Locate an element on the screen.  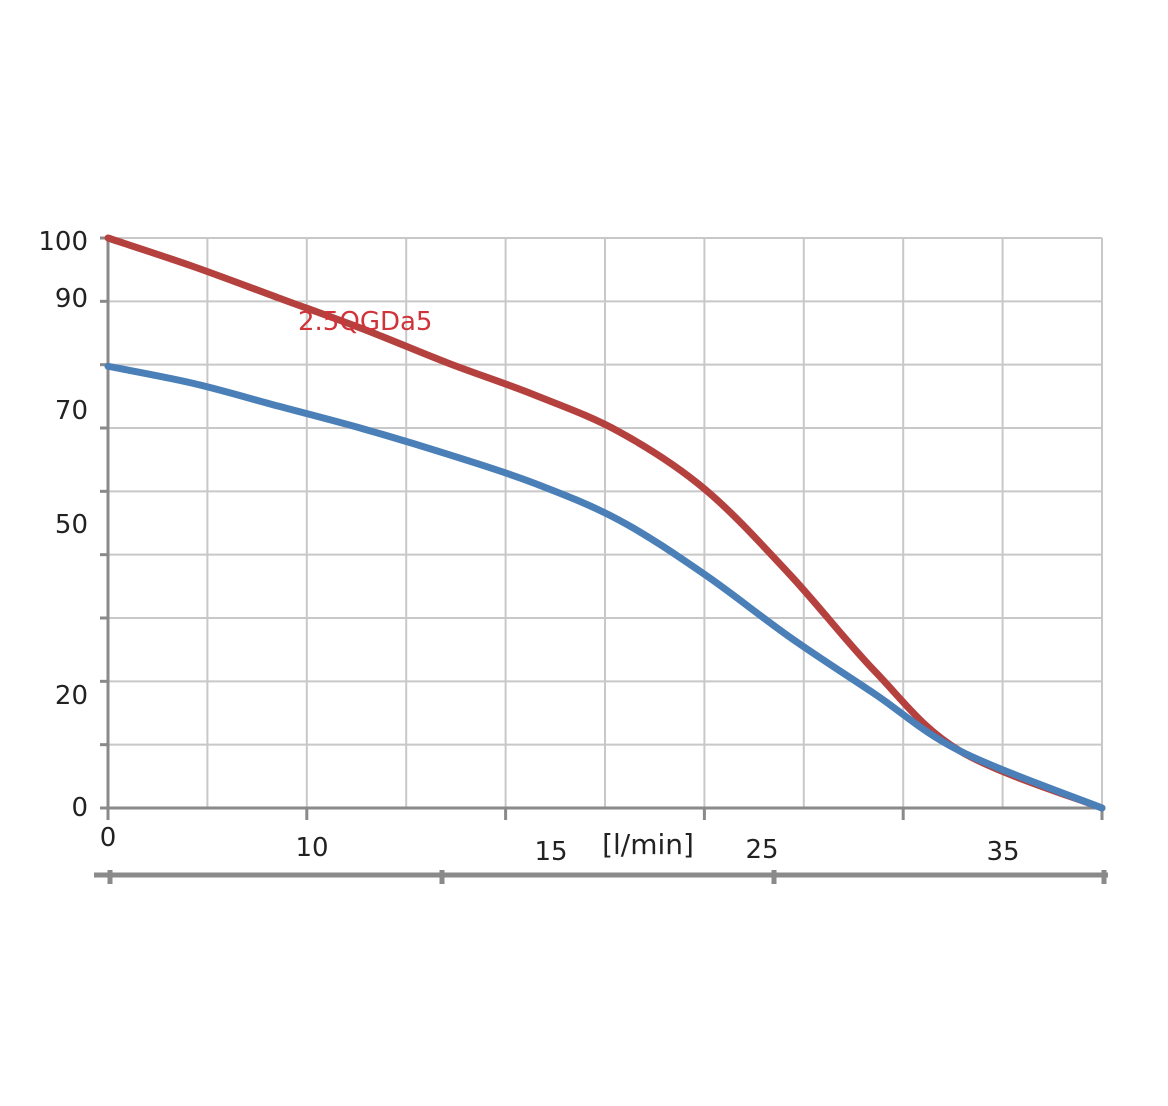
x-tick-label: 25 is located at coordinates (761, 850).